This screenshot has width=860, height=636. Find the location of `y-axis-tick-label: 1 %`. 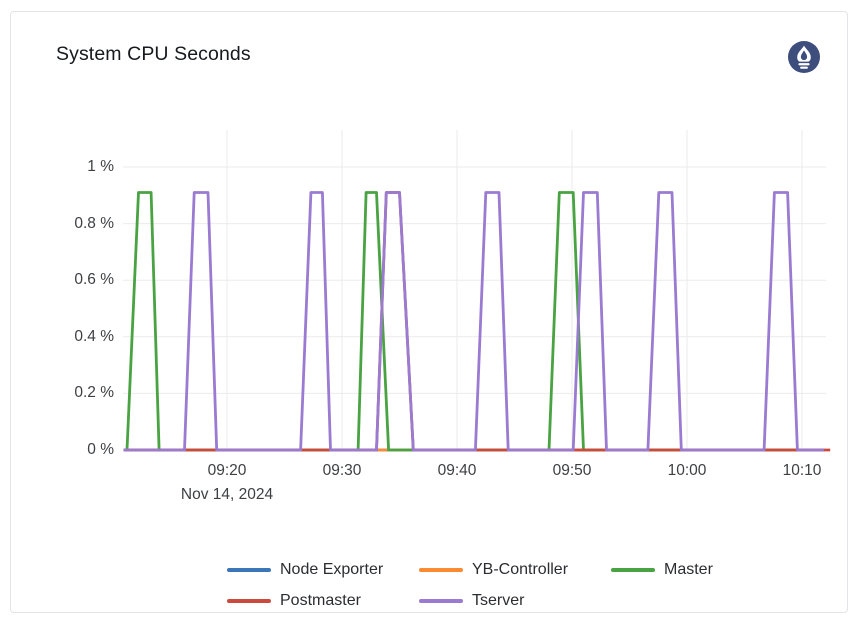

y-axis-tick-label: 1 % is located at coordinates (100, 166).